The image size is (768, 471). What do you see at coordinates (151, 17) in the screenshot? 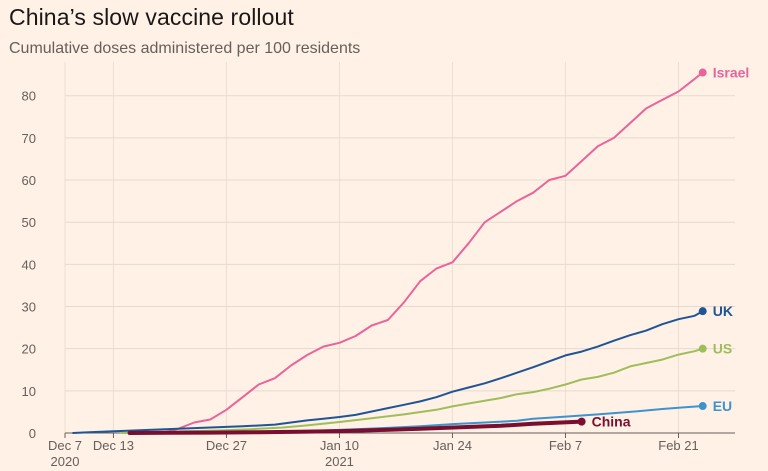
I see `chart-title: China’s slow vaccine rollout` at bounding box center [151, 17].